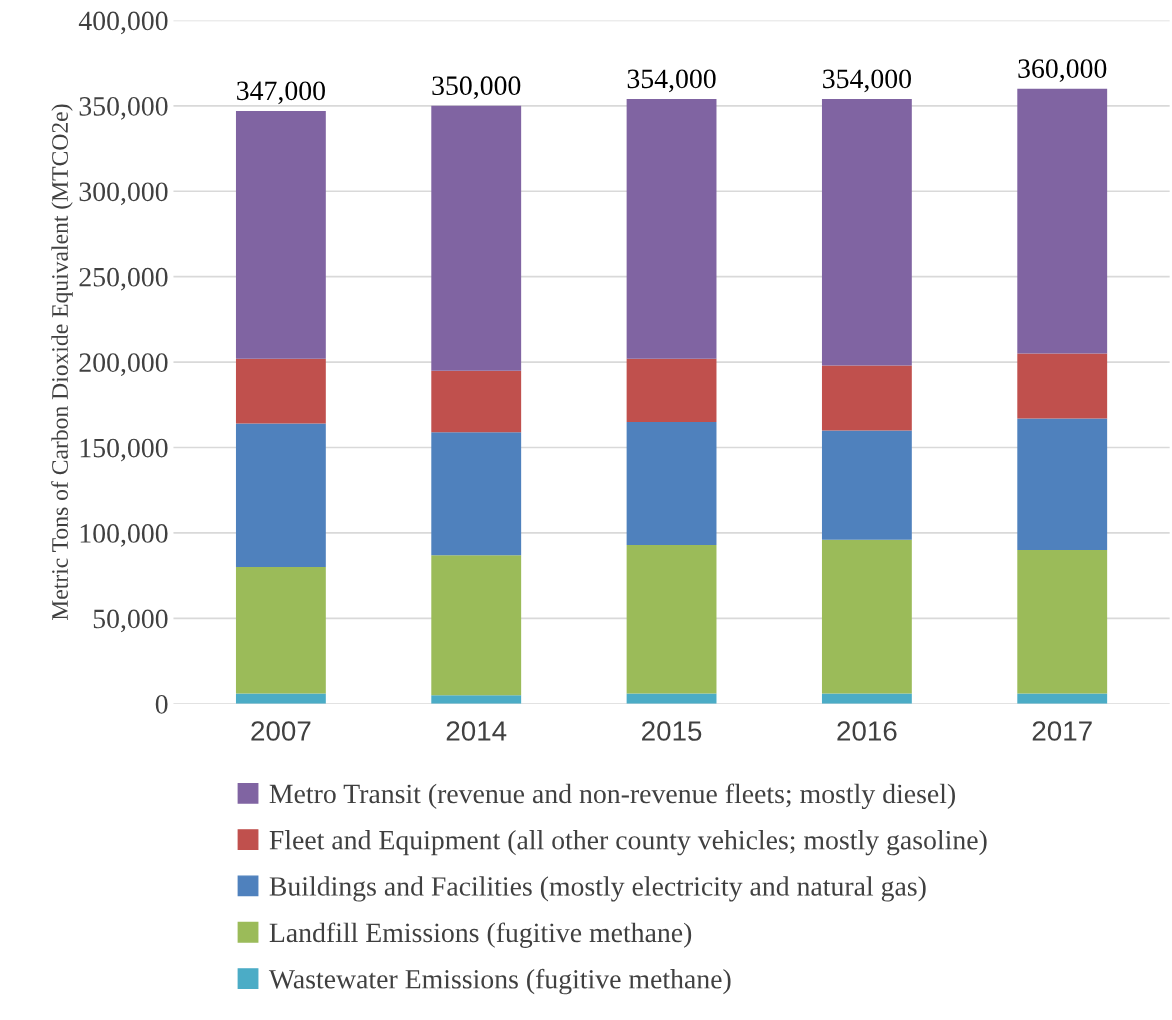  Describe the element at coordinates (123, 279) in the screenshot. I see `y-tick-label: 250,000` at that location.